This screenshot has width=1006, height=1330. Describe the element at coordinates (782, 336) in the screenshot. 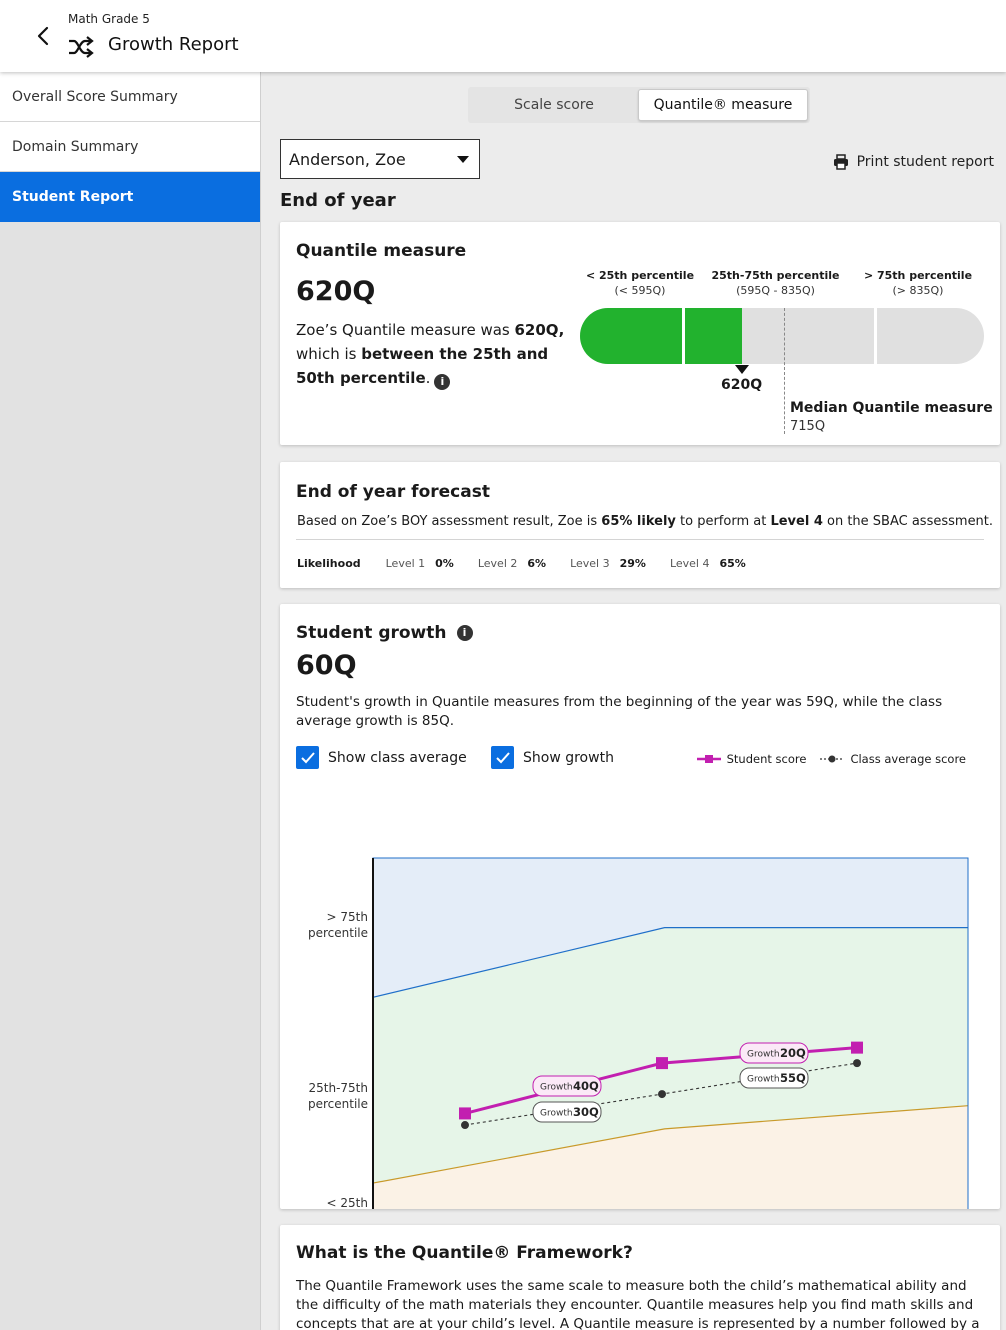

I see `percentile-bar` at that location.